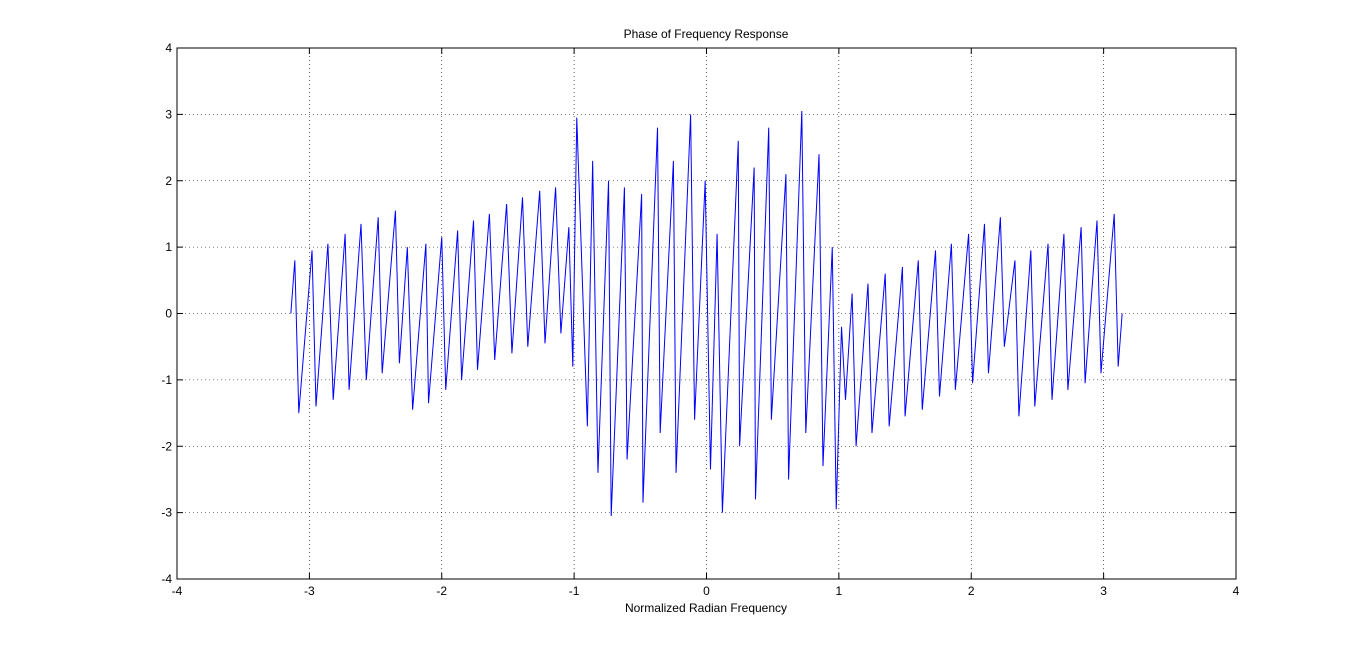 The height and width of the screenshot is (652, 1366). What do you see at coordinates (309, 591) in the screenshot?
I see `x-tick-label: -3` at bounding box center [309, 591].